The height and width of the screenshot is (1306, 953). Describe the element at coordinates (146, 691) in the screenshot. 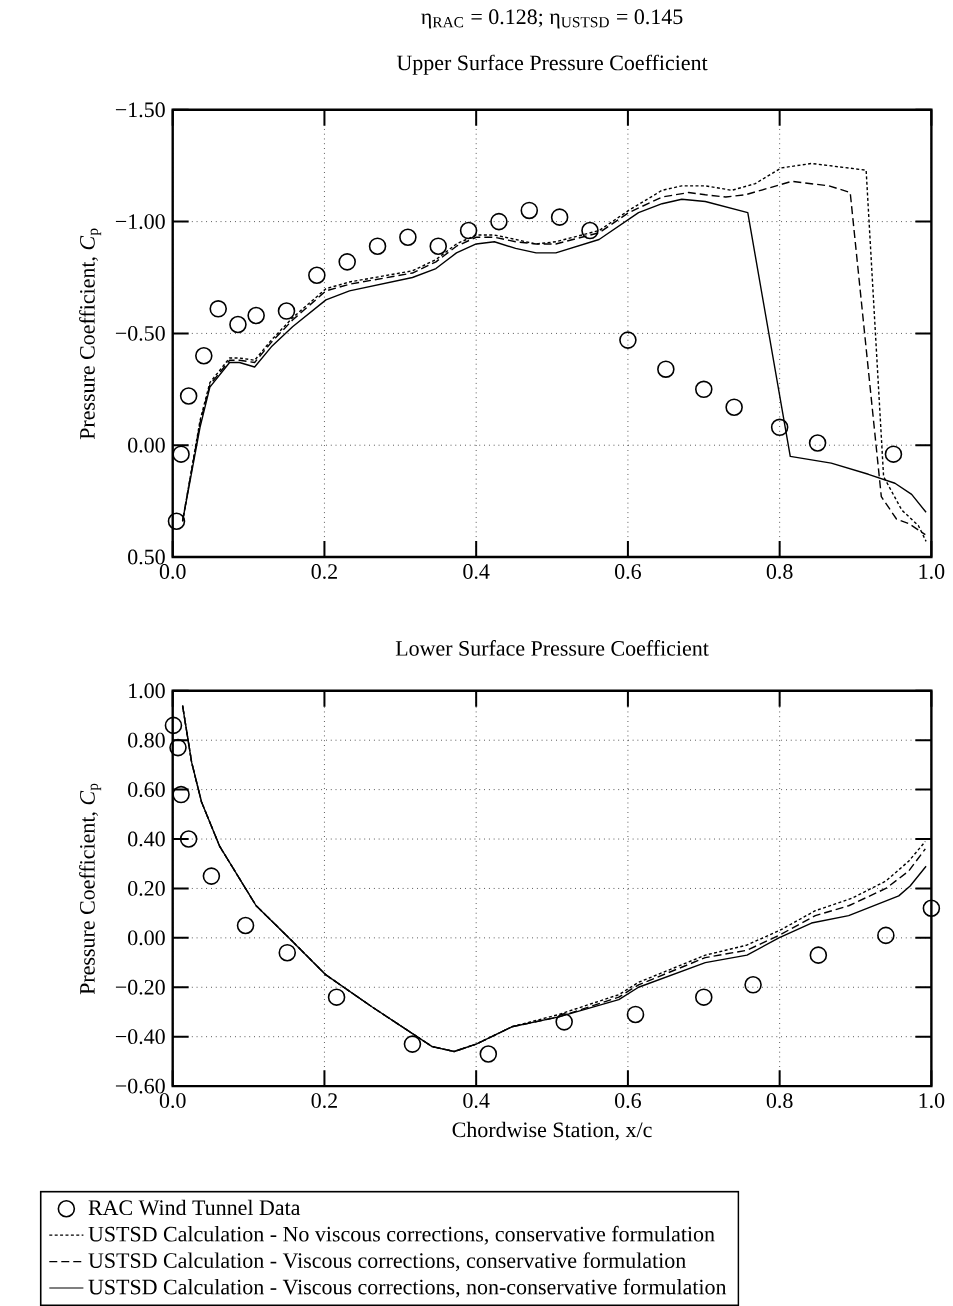

I see `y-tick-label: 1.00` at that location.